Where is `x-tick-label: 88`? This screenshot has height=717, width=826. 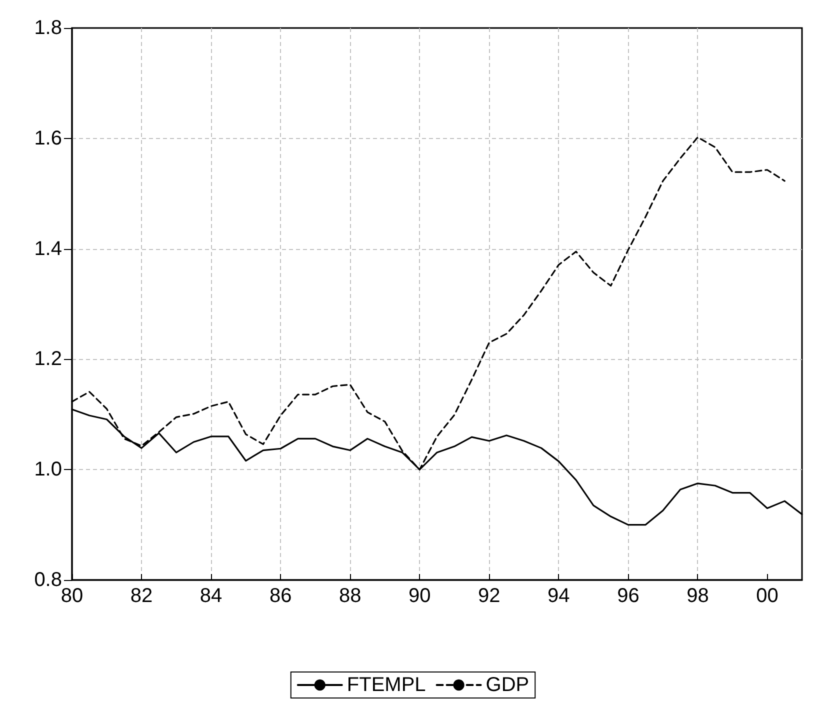 x-tick-label: 88 is located at coordinates (350, 596).